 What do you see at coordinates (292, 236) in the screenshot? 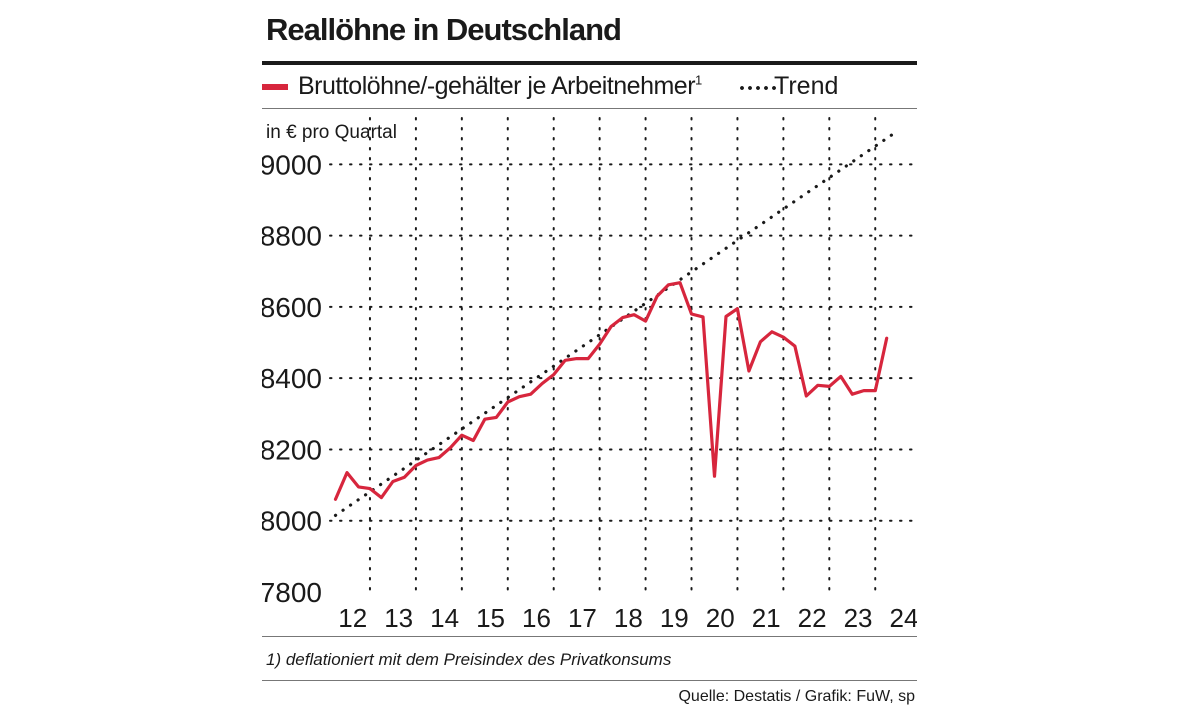
I see `y-tick-label: 8800` at bounding box center [292, 236].